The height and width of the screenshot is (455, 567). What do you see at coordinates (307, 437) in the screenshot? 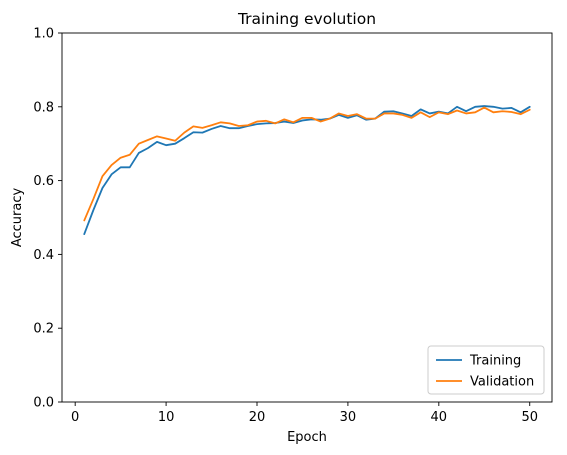
I see `x-axis-label: Epoch` at bounding box center [307, 437].